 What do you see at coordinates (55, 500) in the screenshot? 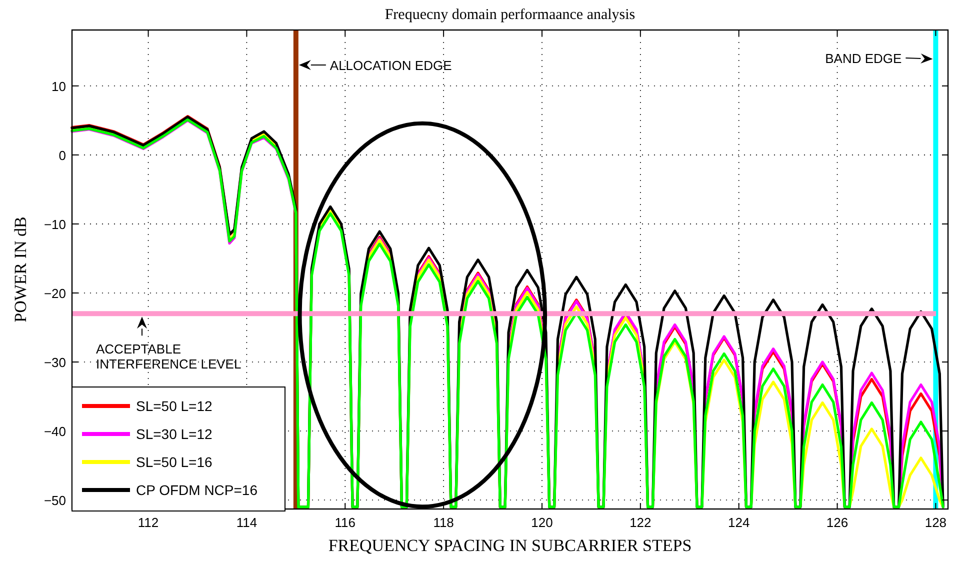
I see `y-tick-label: −50` at bounding box center [55, 500].